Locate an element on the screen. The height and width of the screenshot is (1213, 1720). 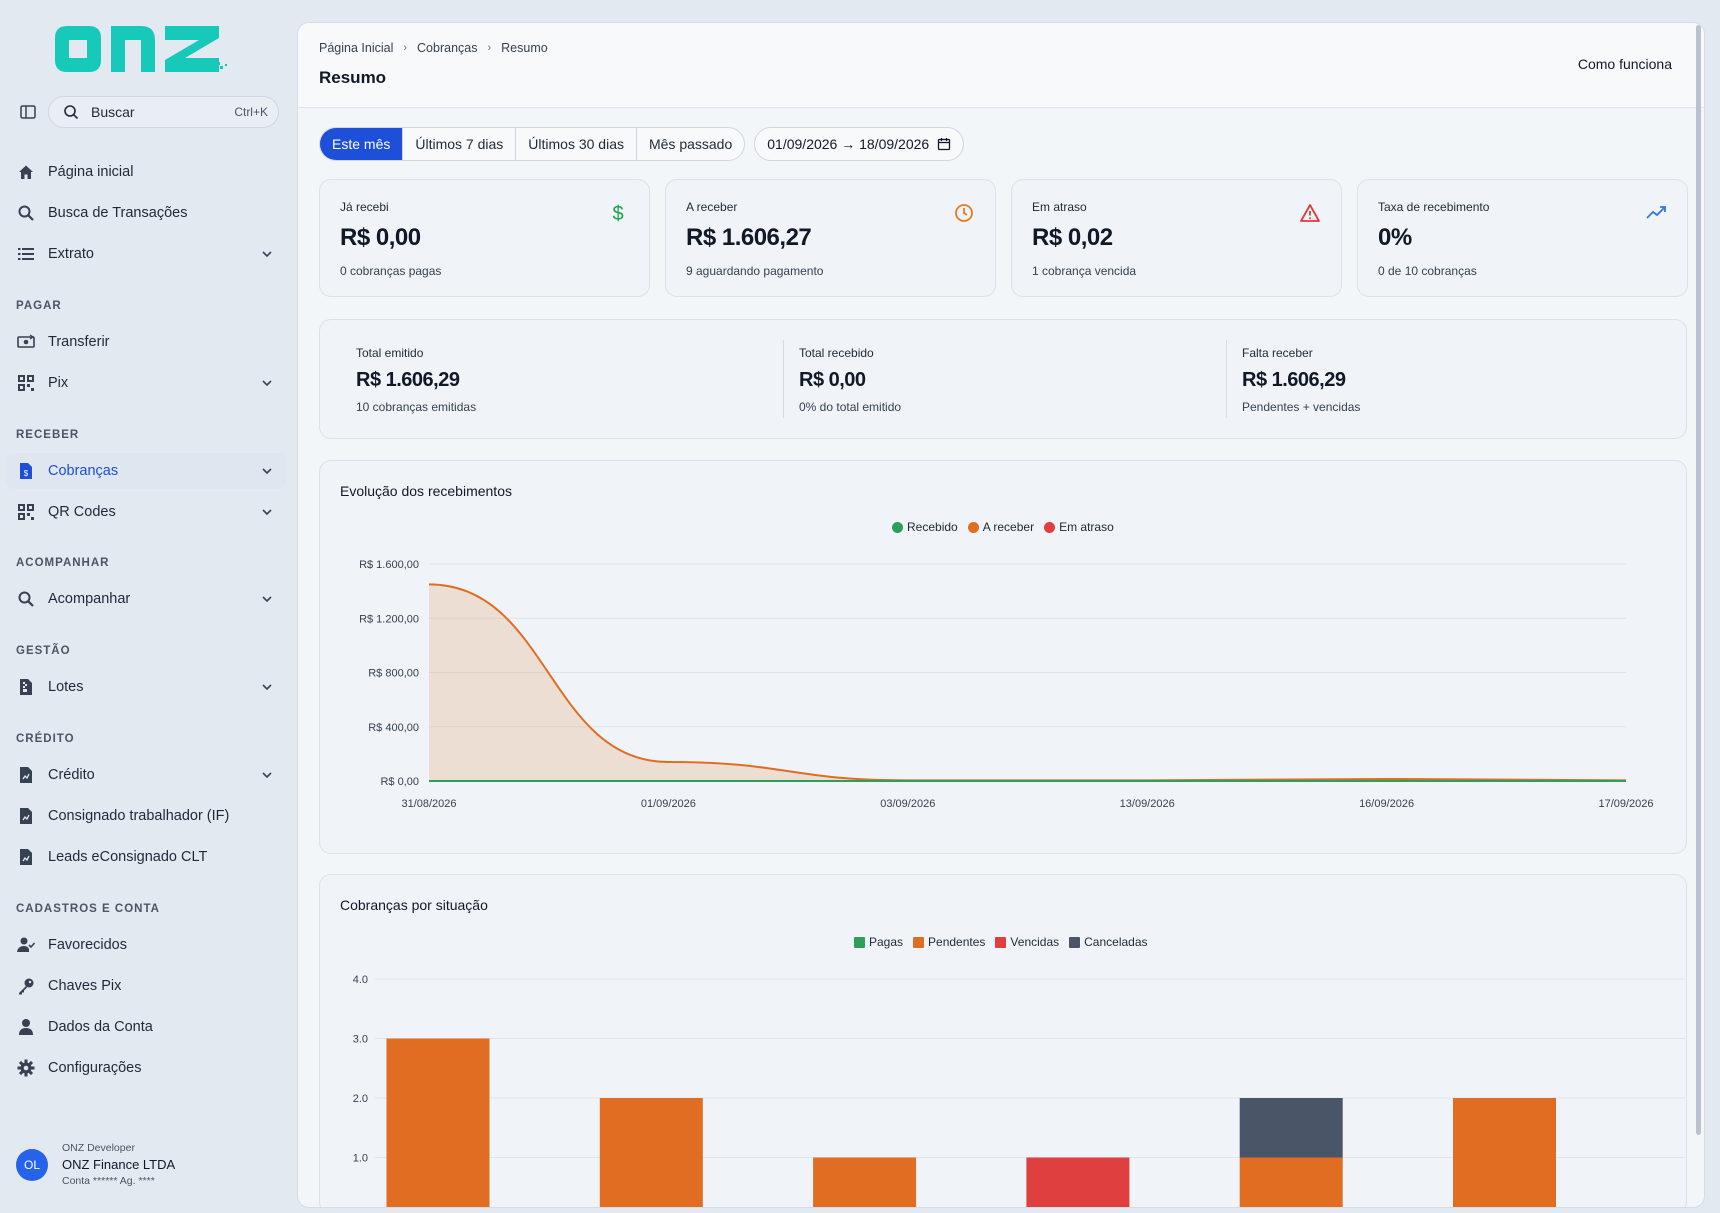
how-it-works-link: Como funciona is located at coordinates (1624, 64).